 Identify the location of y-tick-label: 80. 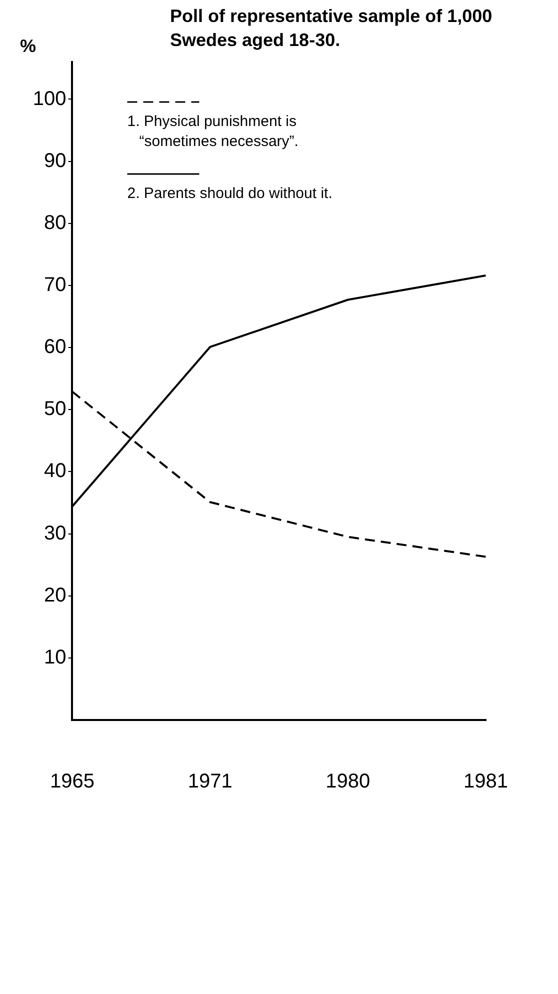
(55, 223).